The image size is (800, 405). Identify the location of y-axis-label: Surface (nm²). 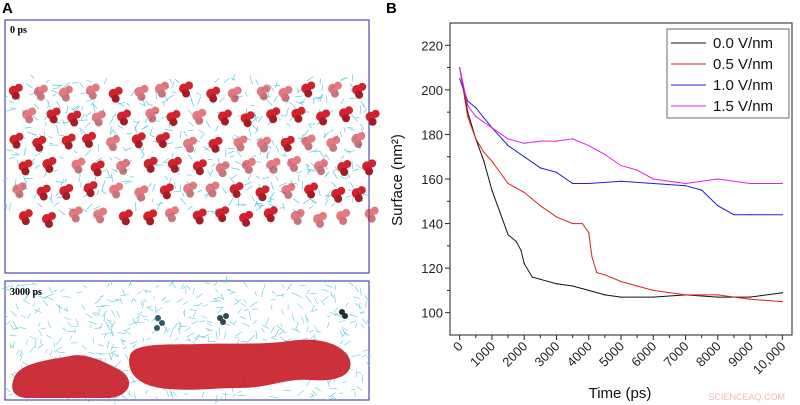
(397, 180).